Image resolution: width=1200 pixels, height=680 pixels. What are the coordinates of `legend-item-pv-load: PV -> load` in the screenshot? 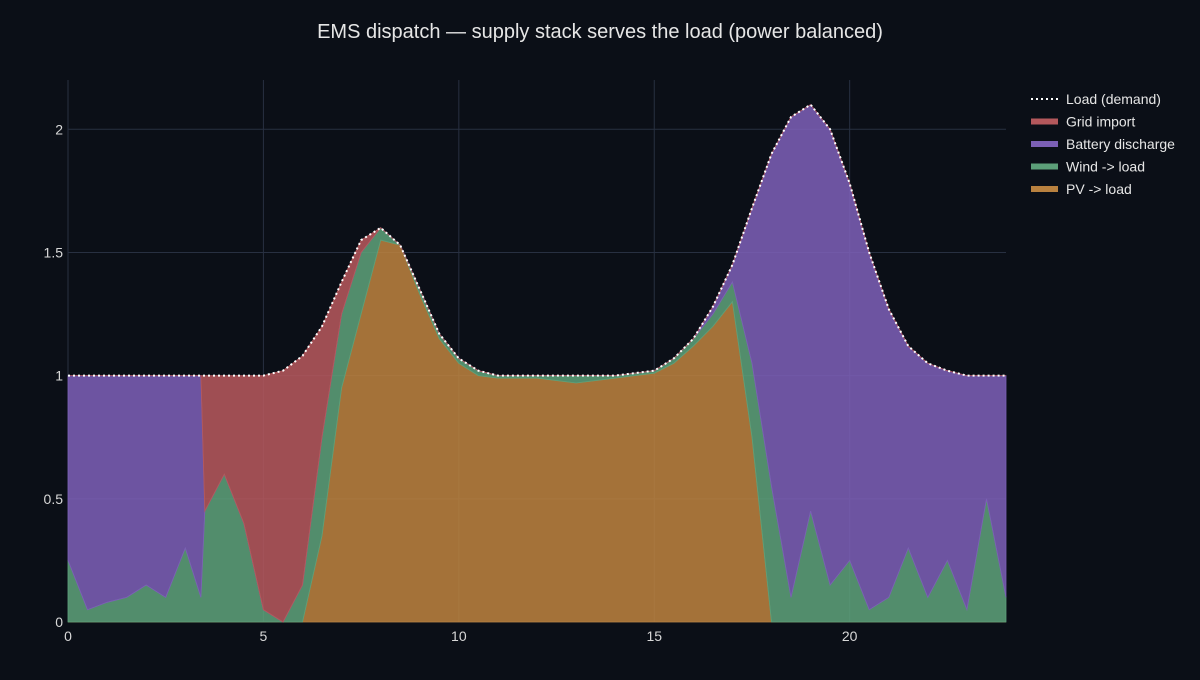 It's located at (1081, 189).